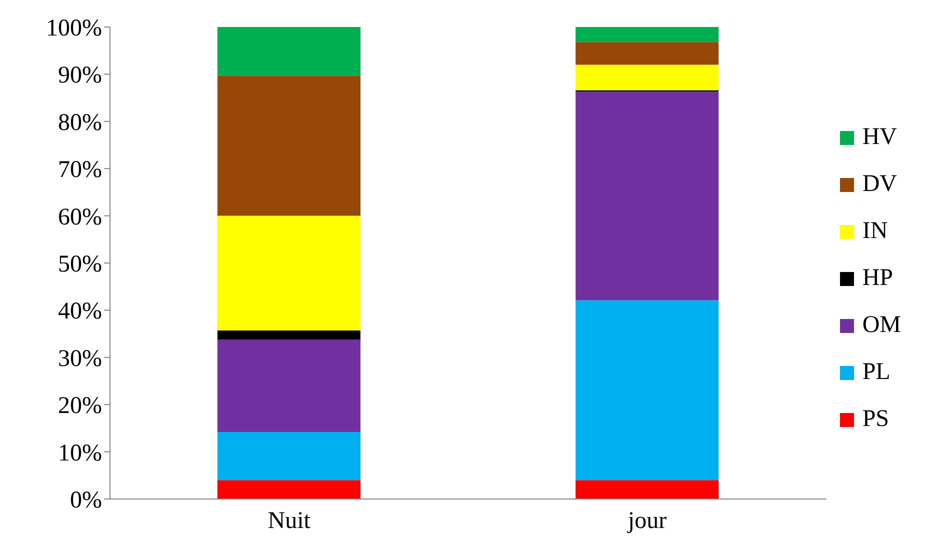  I want to click on legend-label: HV, so click(879, 137).